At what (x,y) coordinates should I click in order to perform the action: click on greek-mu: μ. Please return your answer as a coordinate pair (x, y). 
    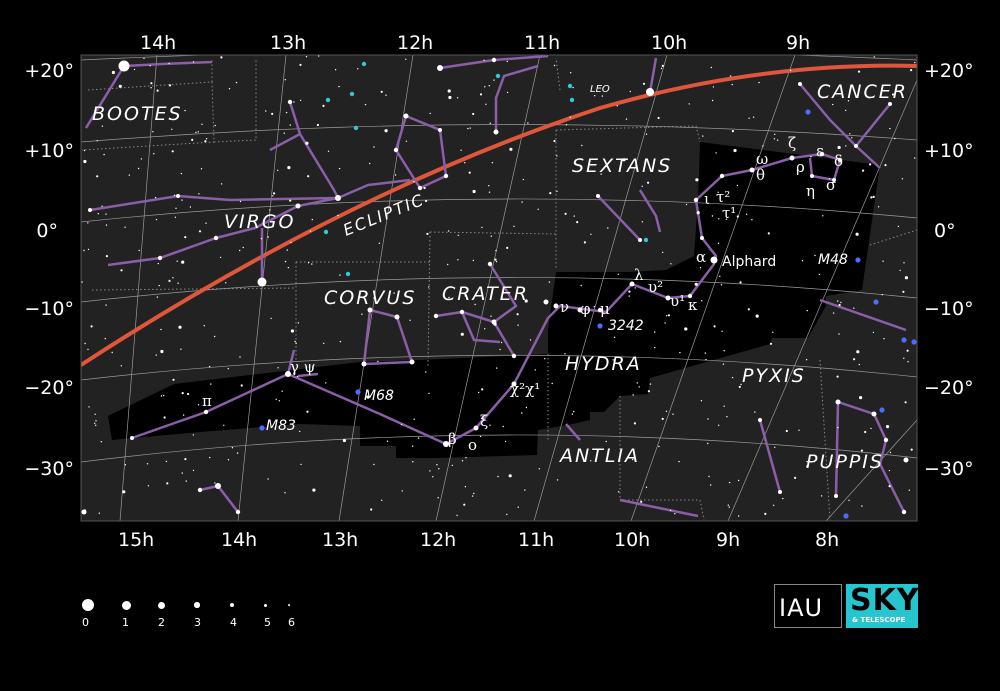
    Looking at the image, I should click on (605, 309).